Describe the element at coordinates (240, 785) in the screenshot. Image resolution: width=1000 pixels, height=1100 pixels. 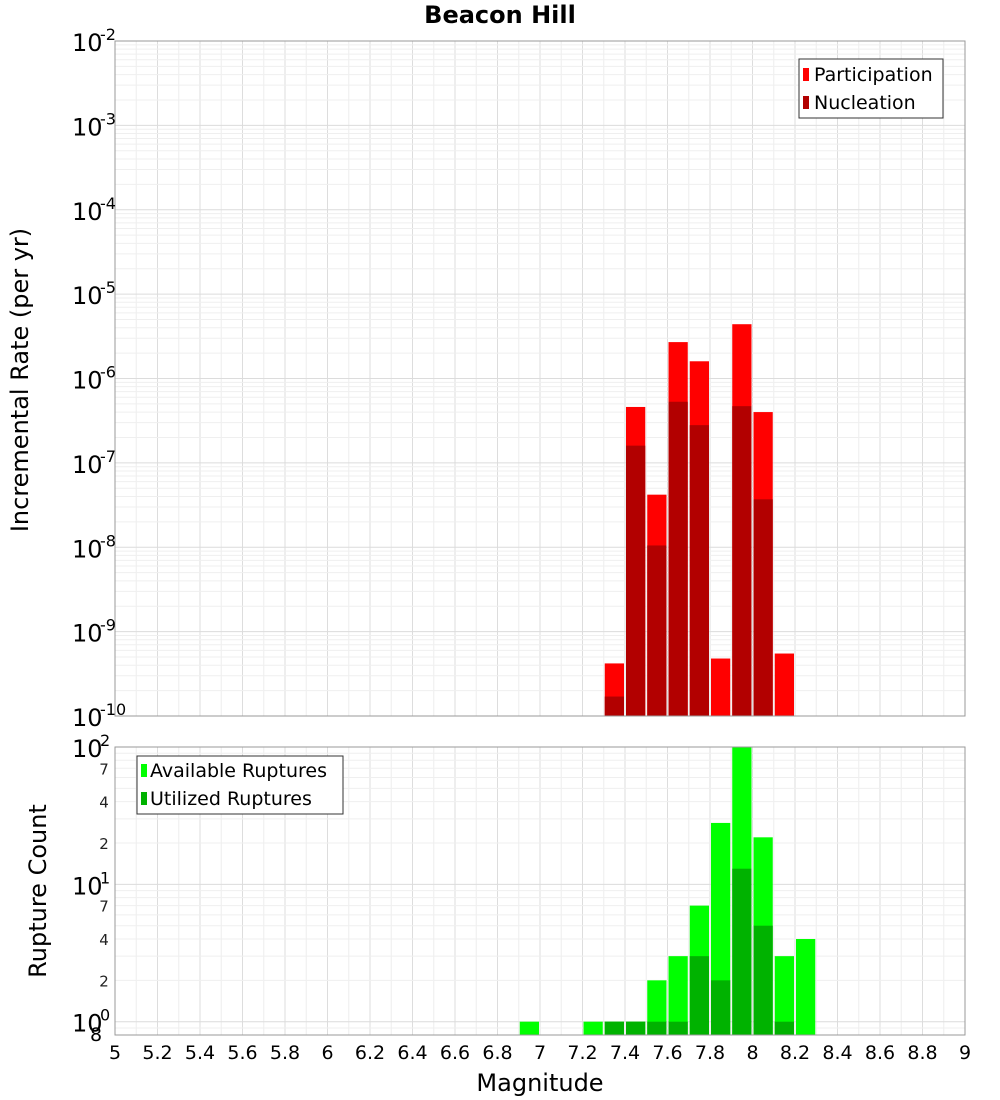
I see `bottom-legend-box` at that location.